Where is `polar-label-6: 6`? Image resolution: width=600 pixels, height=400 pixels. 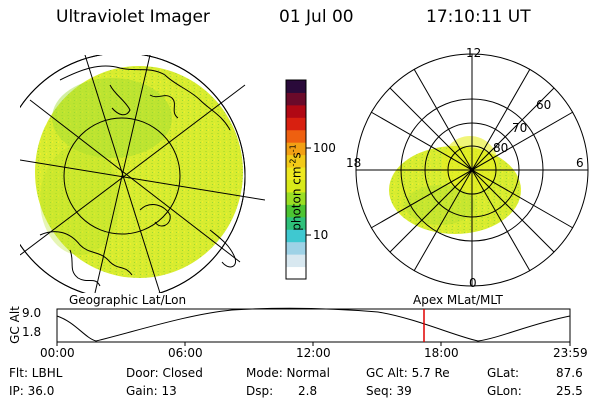 polar-label-6: 6 is located at coordinates (580, 163).